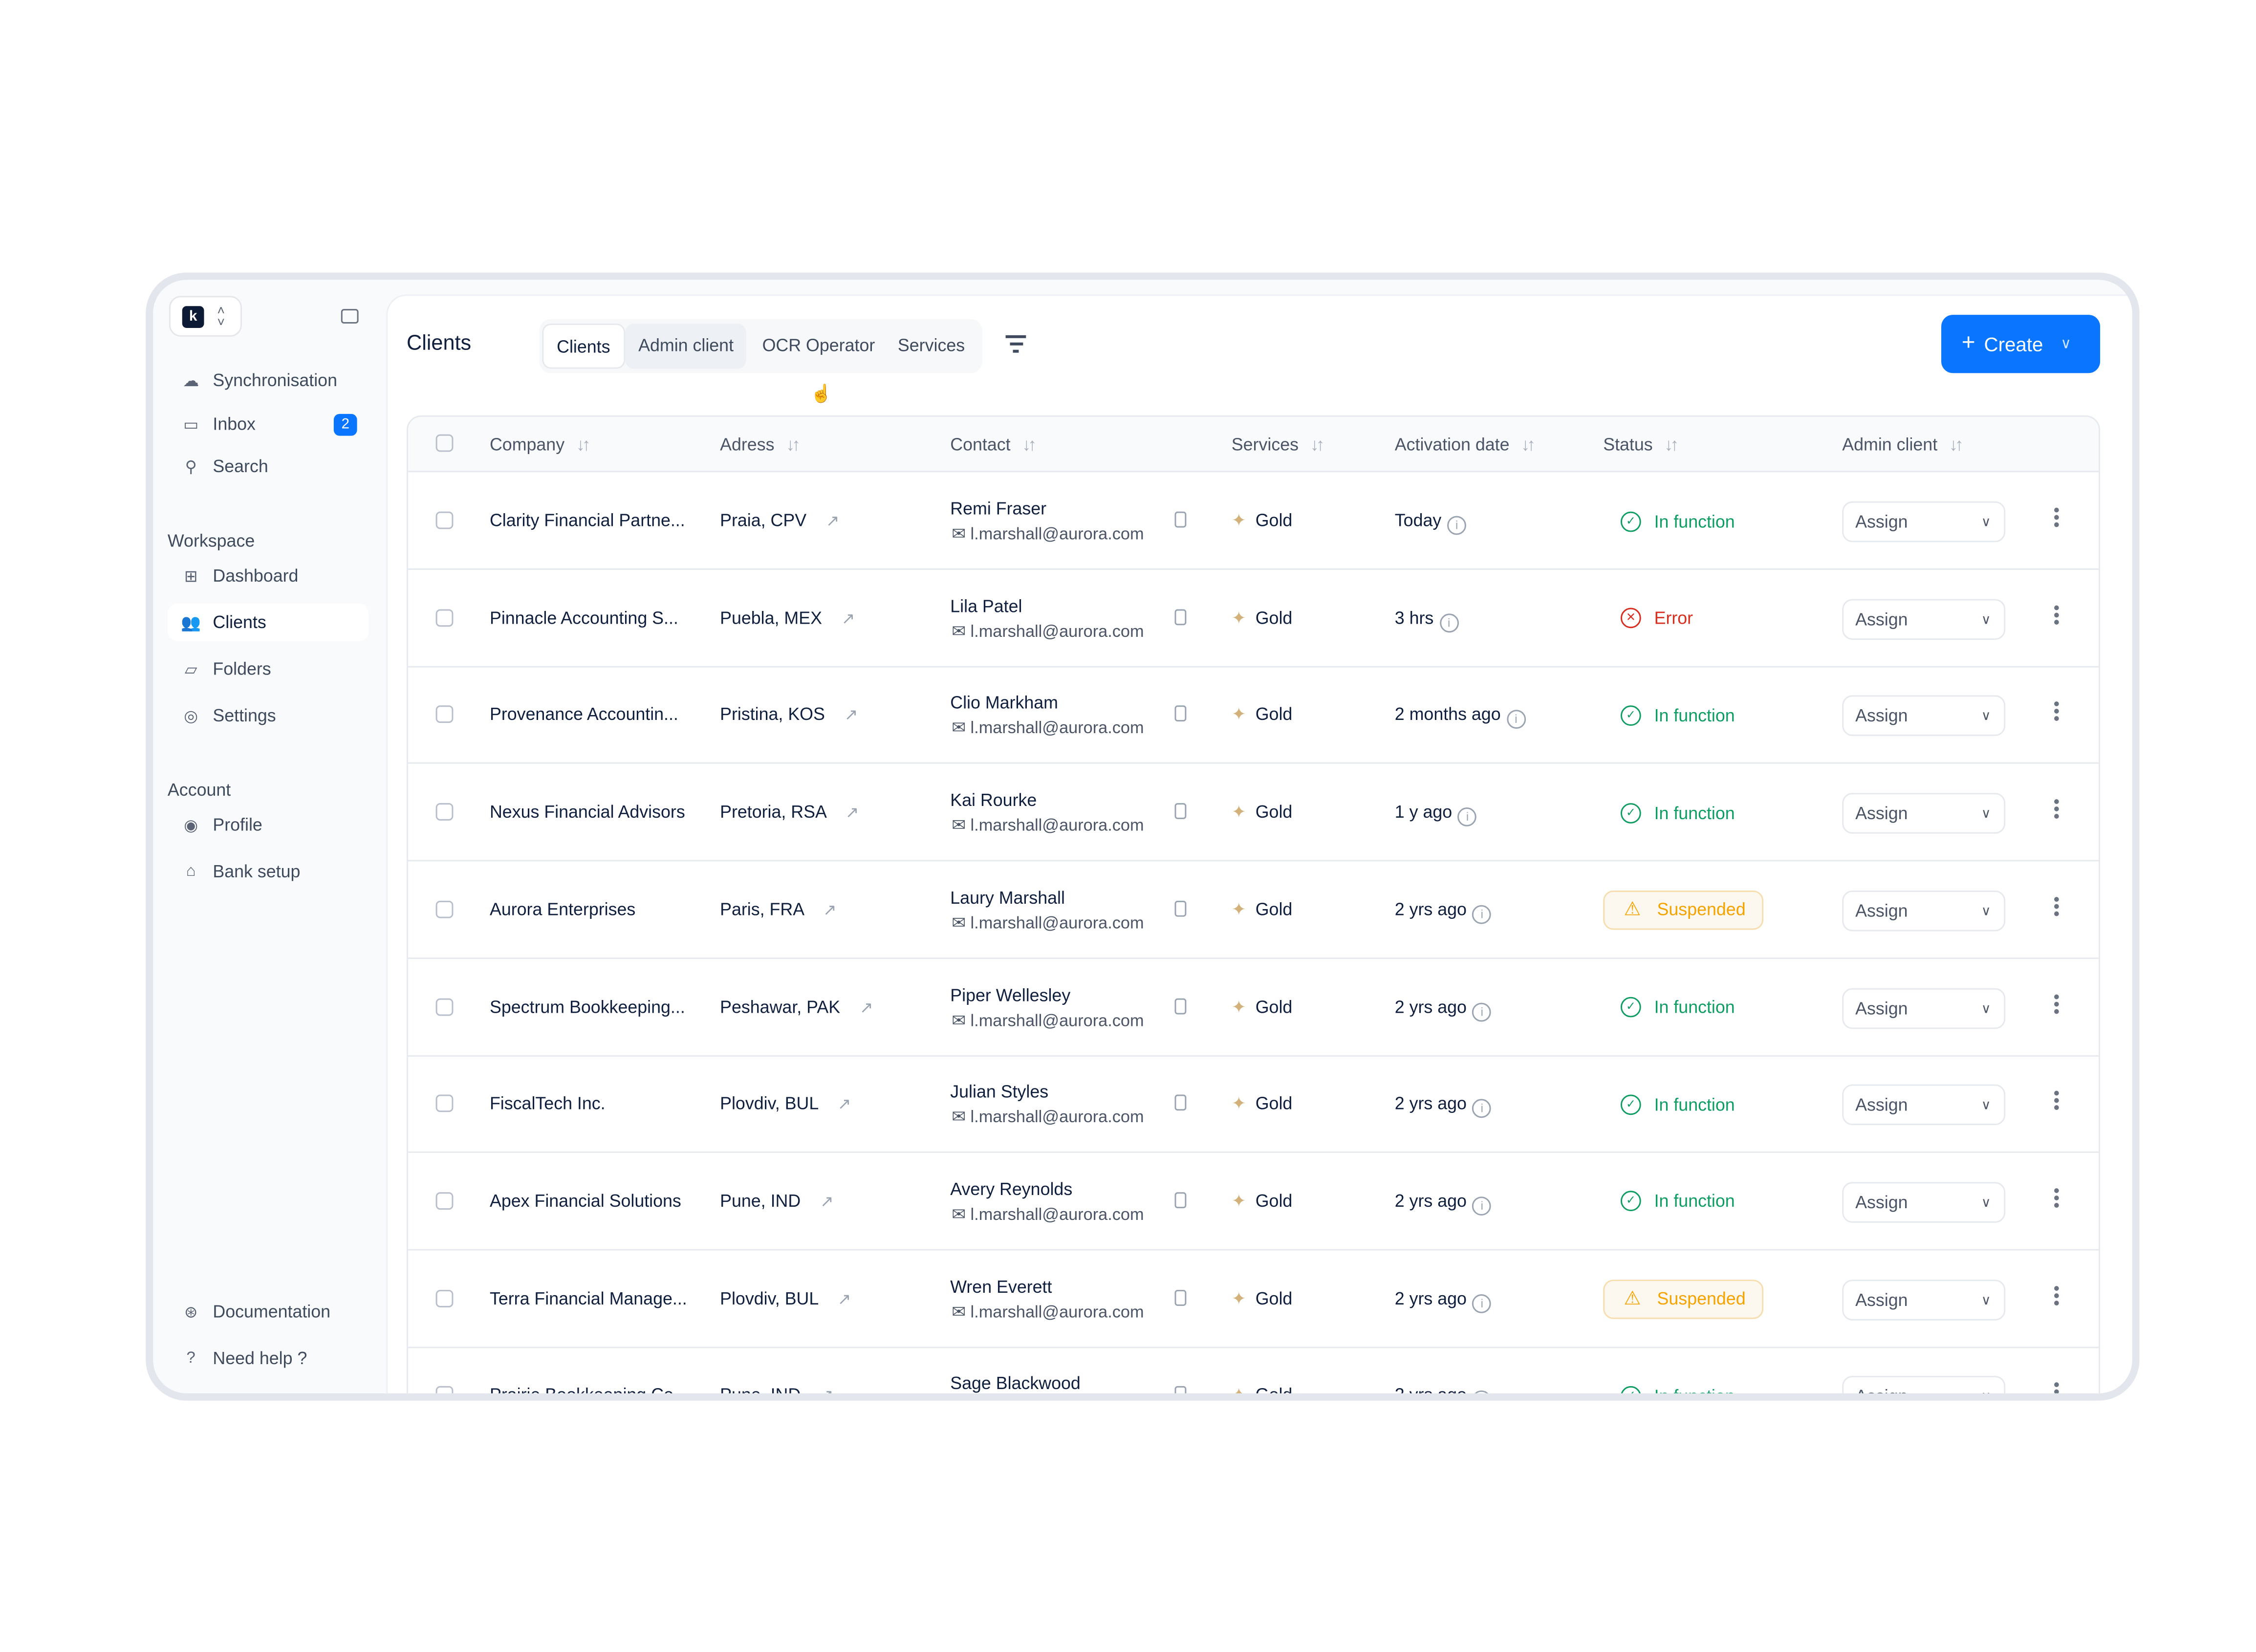 This screenshot has width=2256, height=1652. Describe the element at coordinates (1278, 444) in the screenshot. I see `column-header-services: Services ↓↑` at that location.